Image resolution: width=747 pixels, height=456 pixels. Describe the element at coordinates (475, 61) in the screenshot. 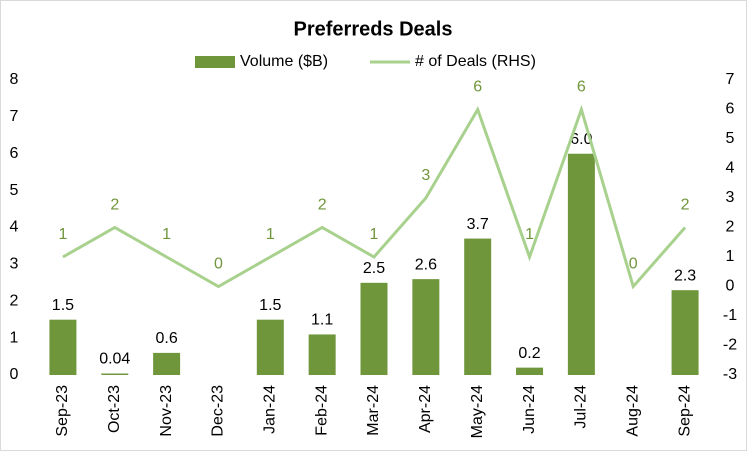

I see `legend-label: # of Deals (RHS)` at that location.